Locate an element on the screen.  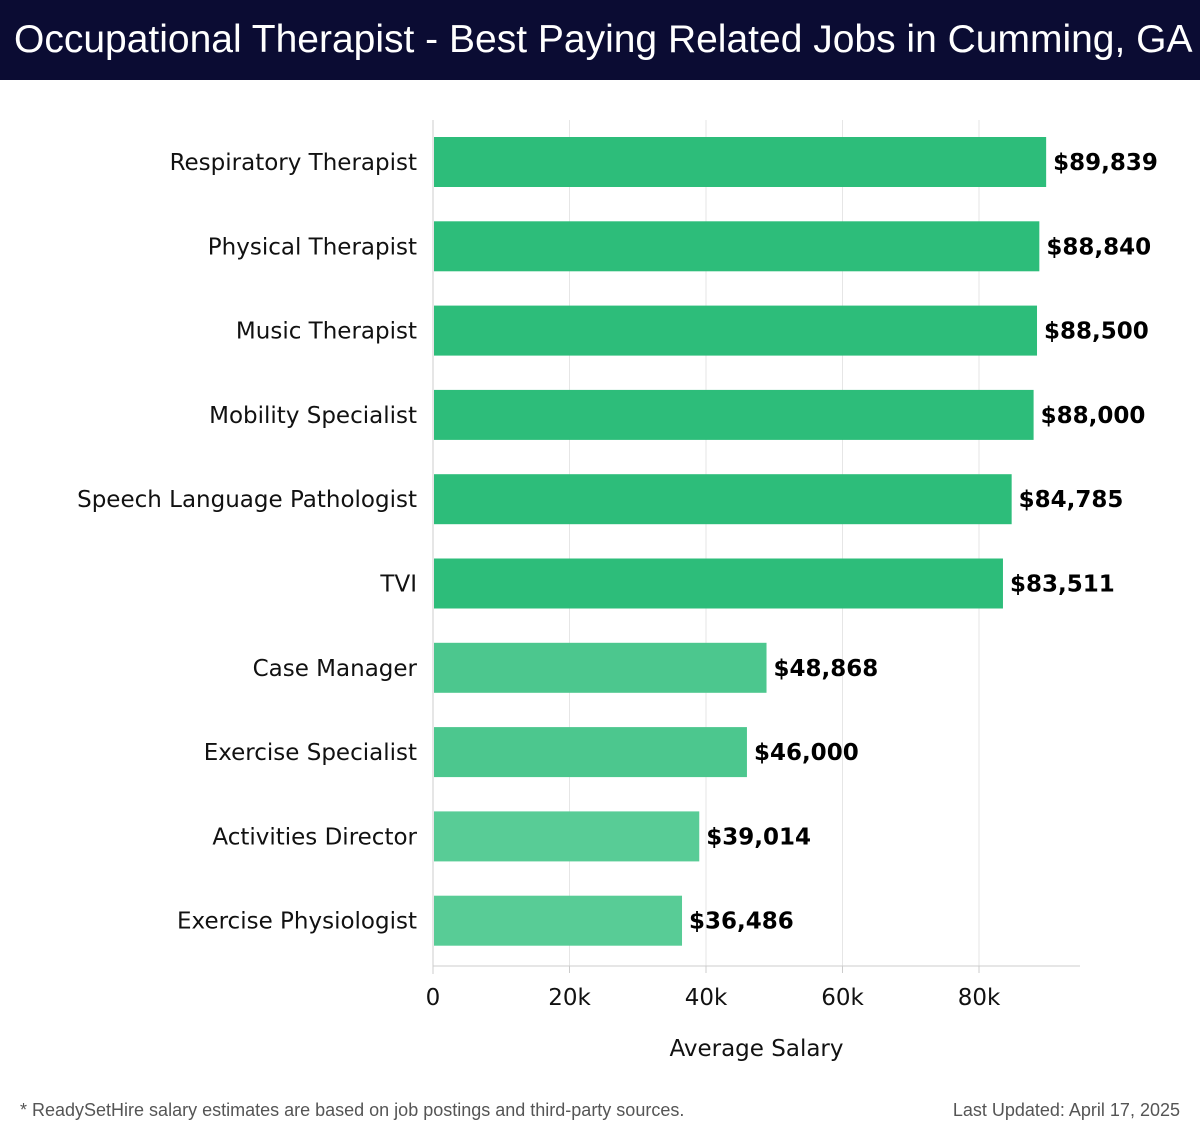
category-label: Activities Director is located at coordinates (314, 837).